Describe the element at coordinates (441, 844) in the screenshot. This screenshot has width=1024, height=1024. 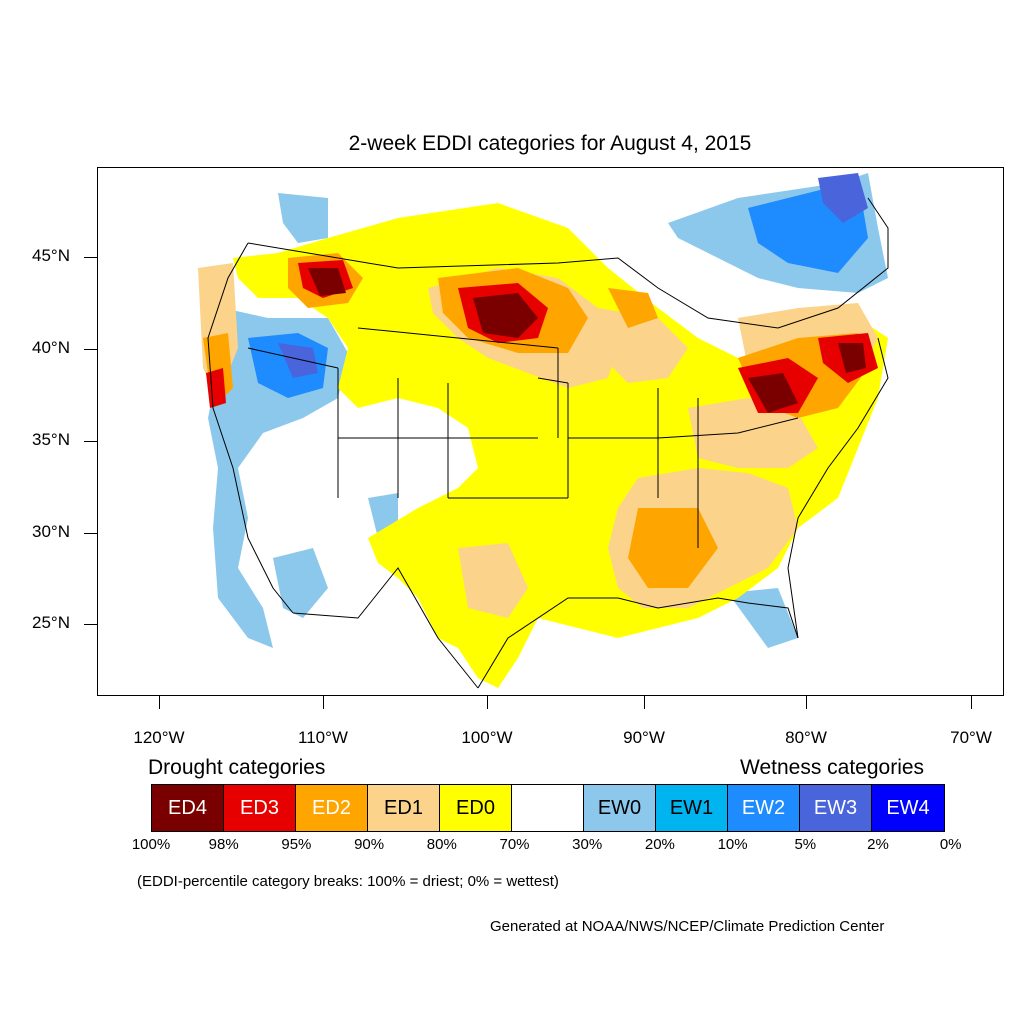
I see `percentile-break-label: 80%` at that location.